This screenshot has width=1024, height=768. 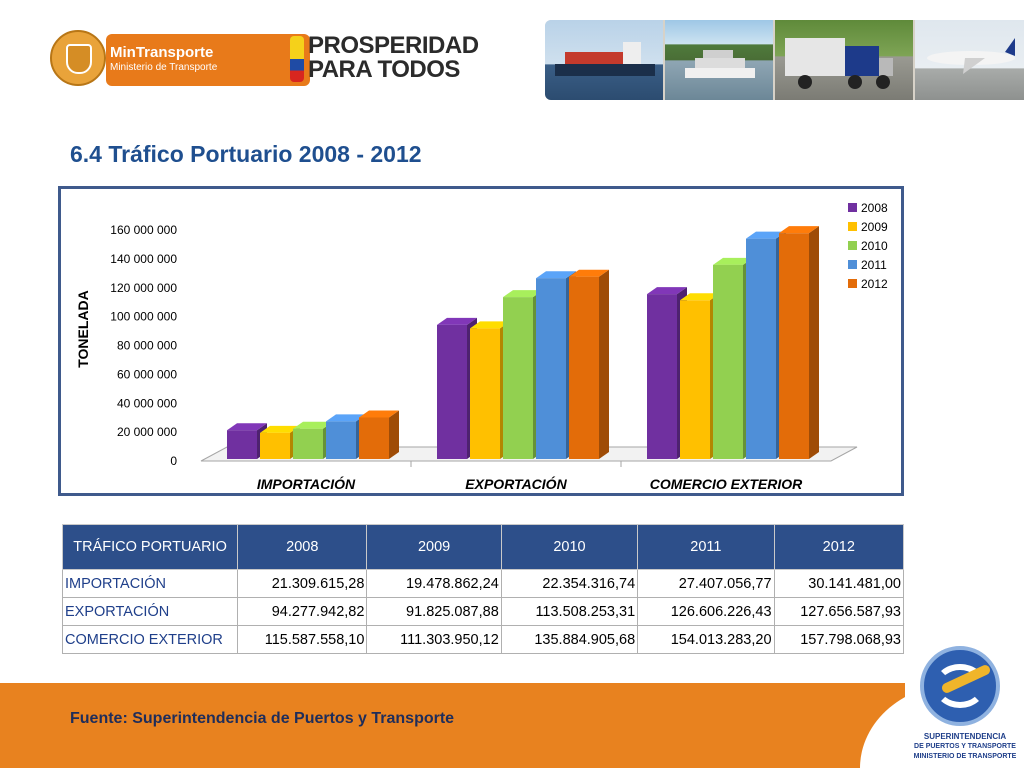 I want to click on footer-band, so click(x=452, y=725).